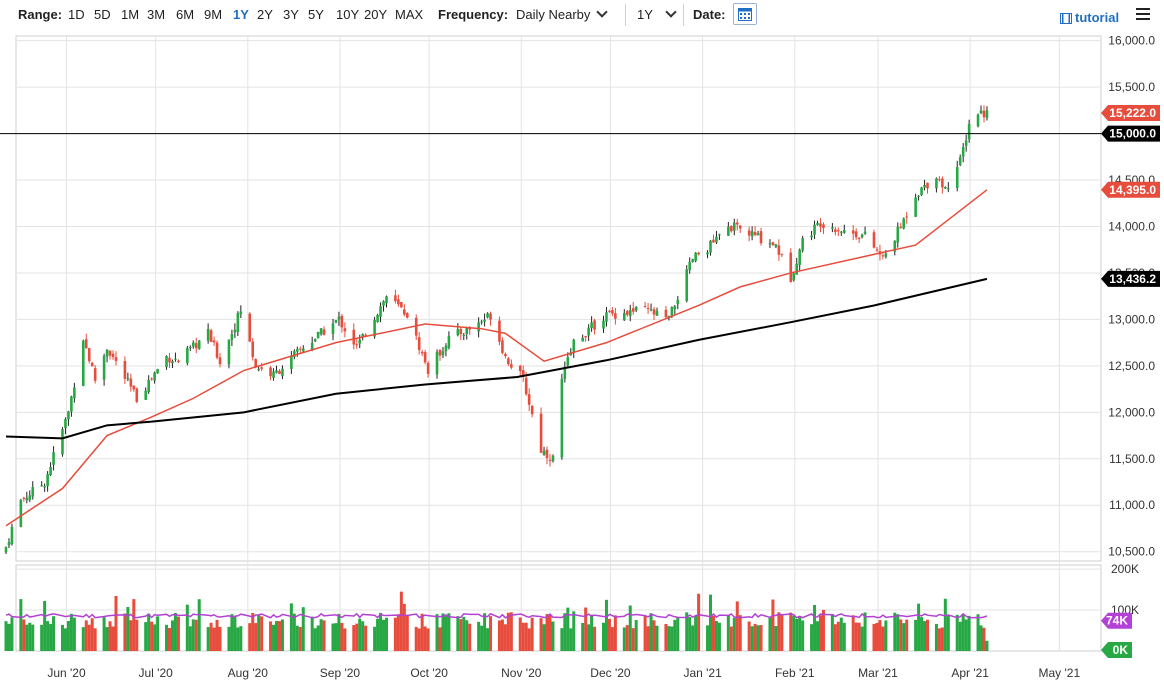 Image resolution: width=1164 pixels, height=686 pixels. Describe the element at coordinates (156, 14) in the screenshot. I see `range-3m: 3M` at that location.